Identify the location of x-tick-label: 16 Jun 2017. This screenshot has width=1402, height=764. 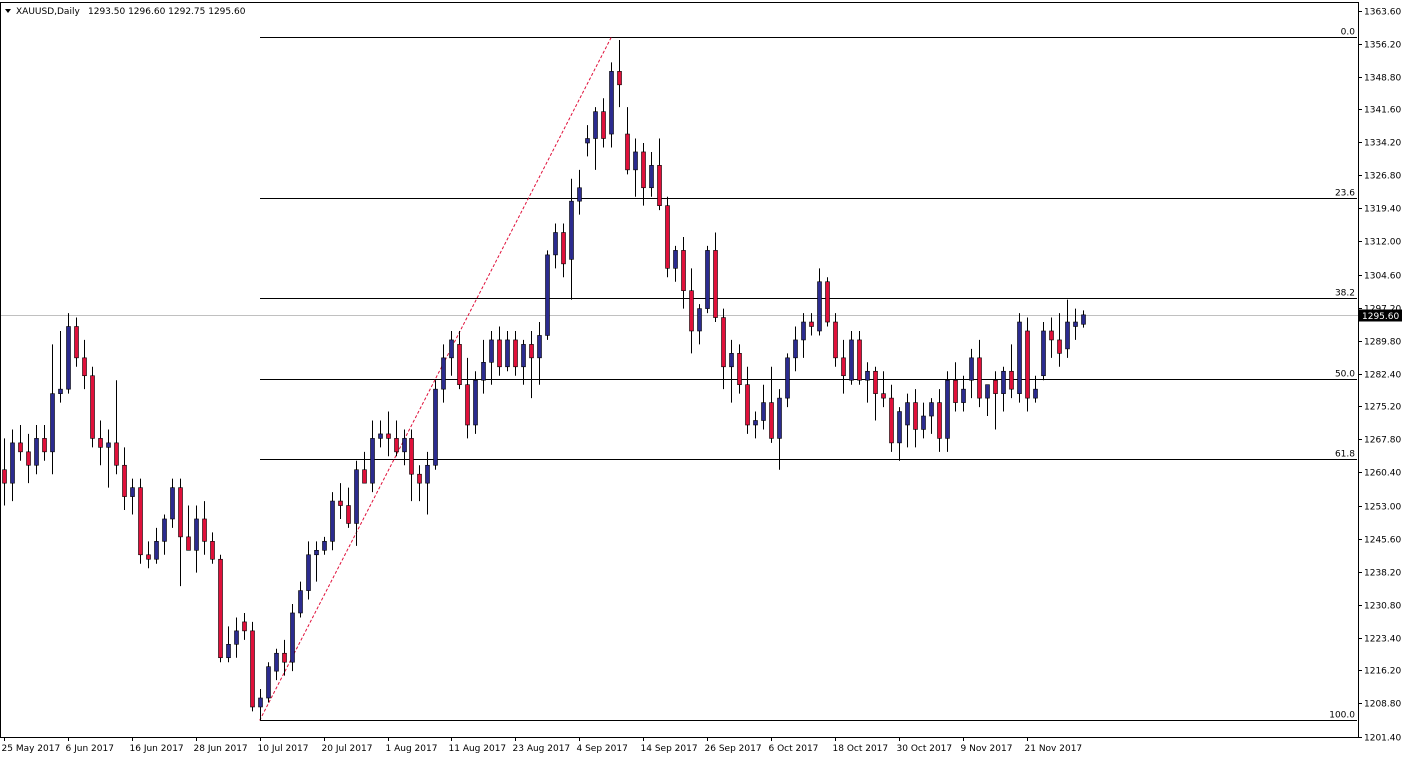
(157, 749).